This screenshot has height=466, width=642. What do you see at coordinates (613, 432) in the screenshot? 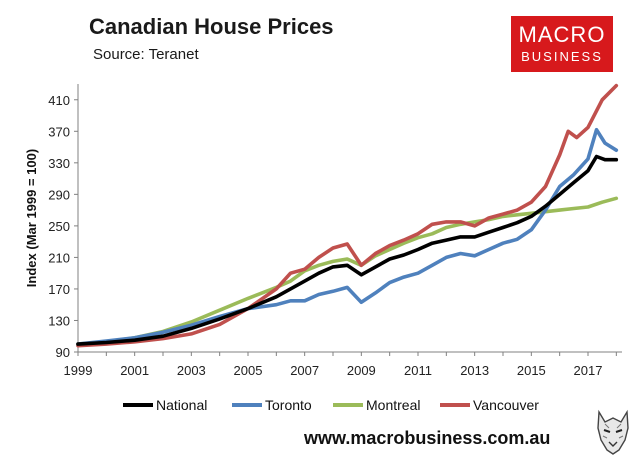
I see `wolf-mascot-icon` at bounding box center [613, 432].